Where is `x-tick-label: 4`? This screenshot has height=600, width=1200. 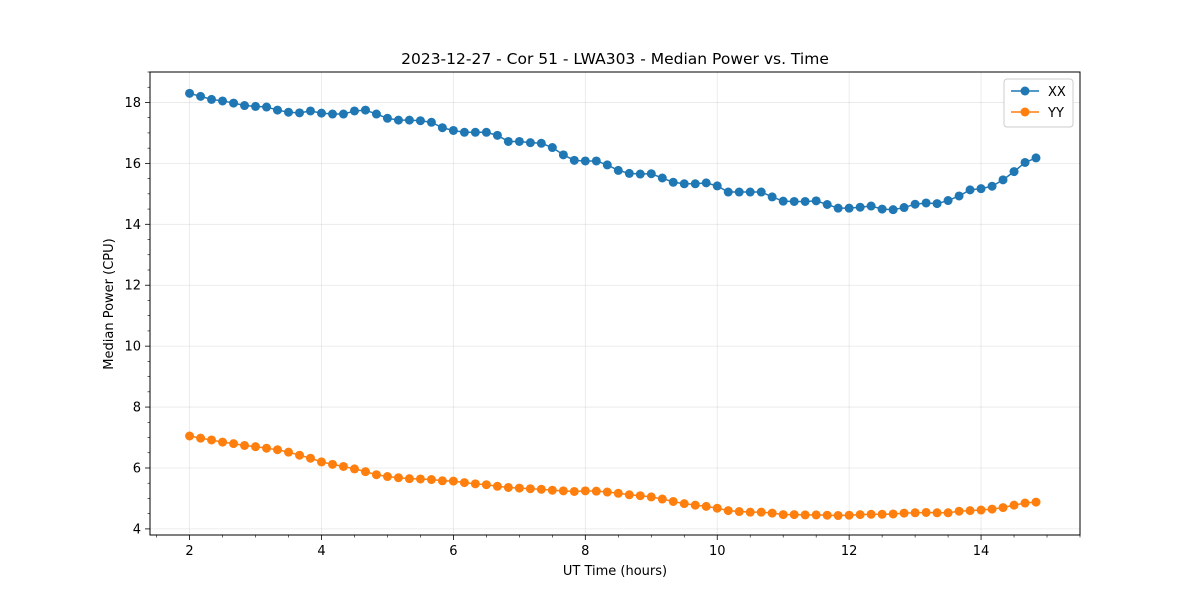
x-tick-label: 4 is located at coordinates (321, 551).